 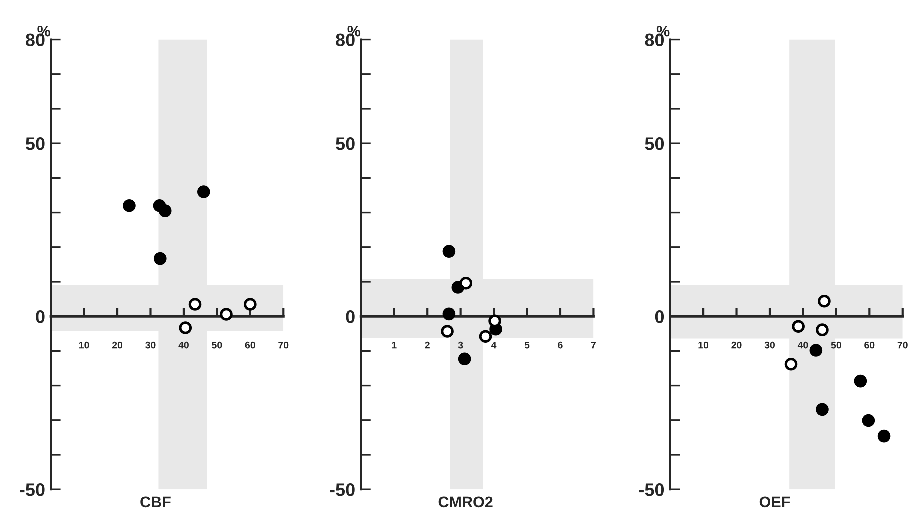 I want to click on x-tick-label: 3, so click(x=461, y=345).